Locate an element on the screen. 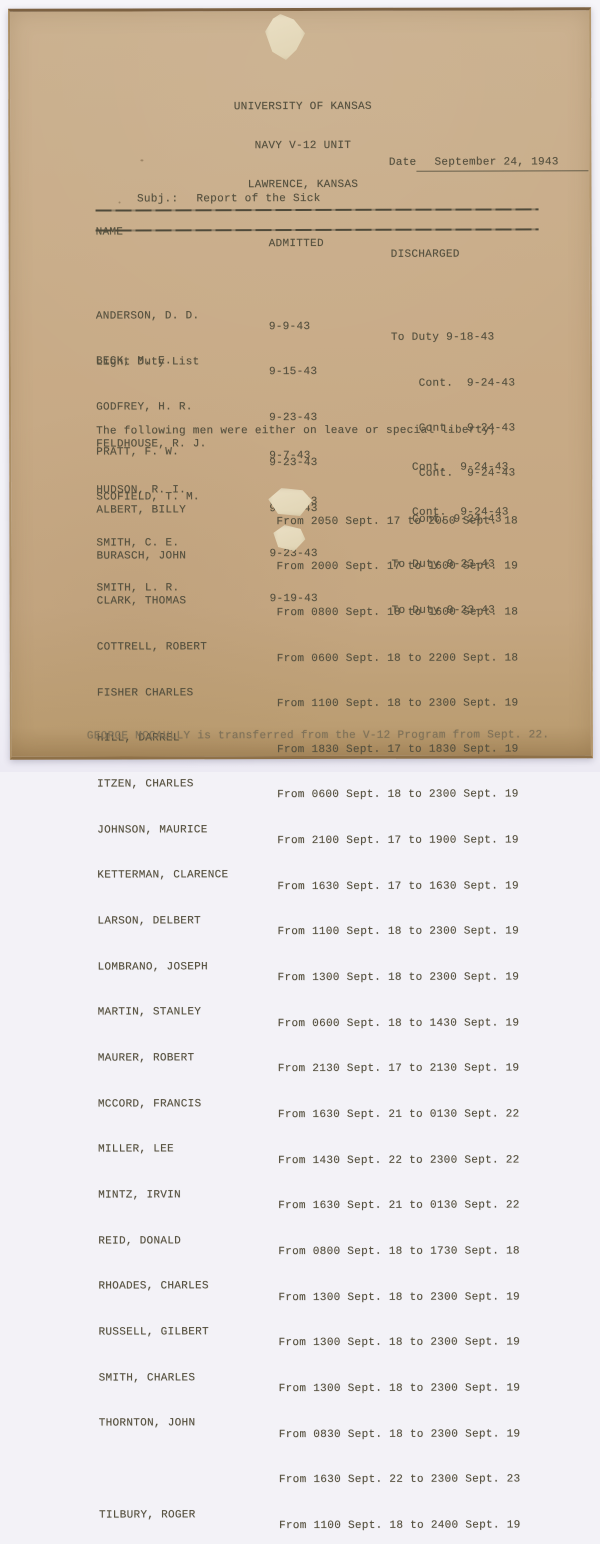 The width and height of the screenshot is (600, 1544). leave-name: CLARK, THOMAS is located at coordinates (141, 601).